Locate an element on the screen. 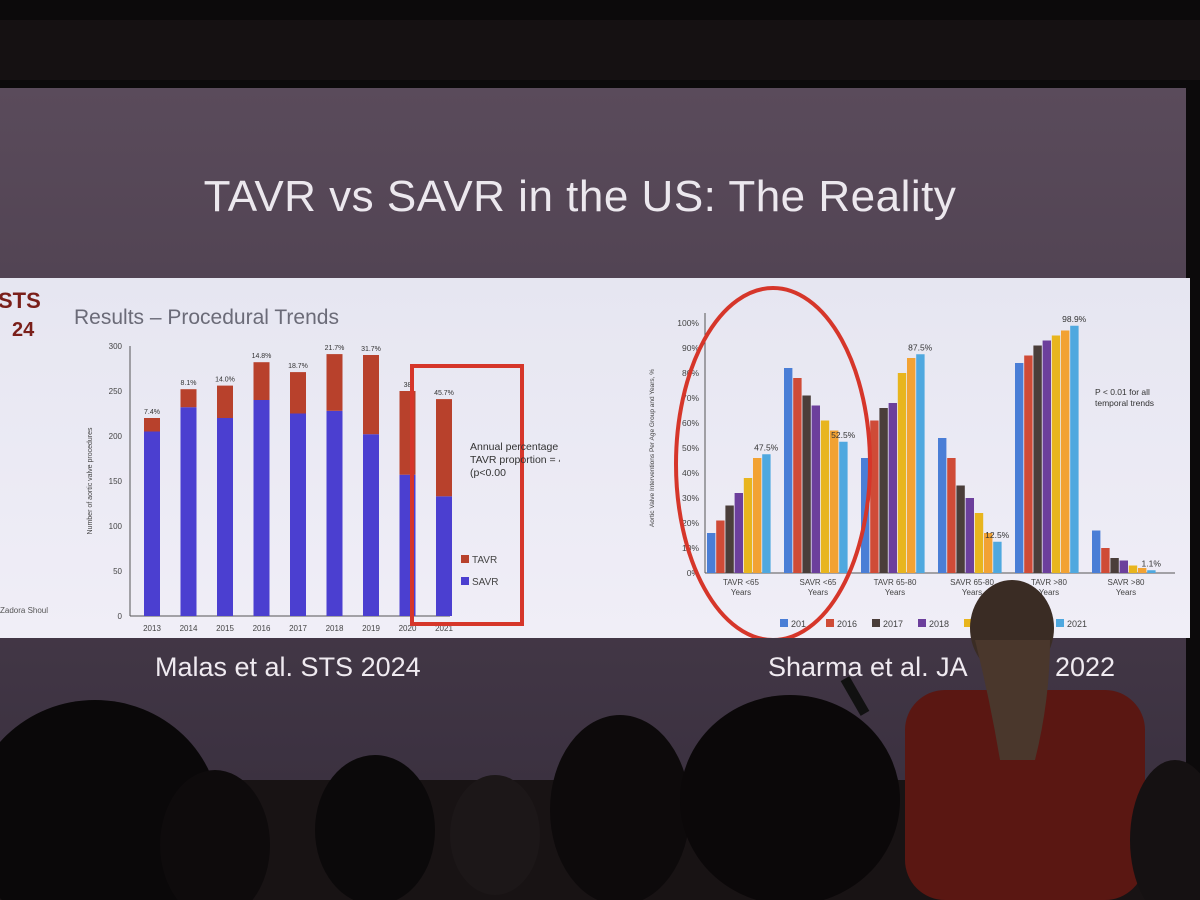 This screenshot has height=900, width=1200. y-tick-label: 90% is located at coordinates (690, 348).